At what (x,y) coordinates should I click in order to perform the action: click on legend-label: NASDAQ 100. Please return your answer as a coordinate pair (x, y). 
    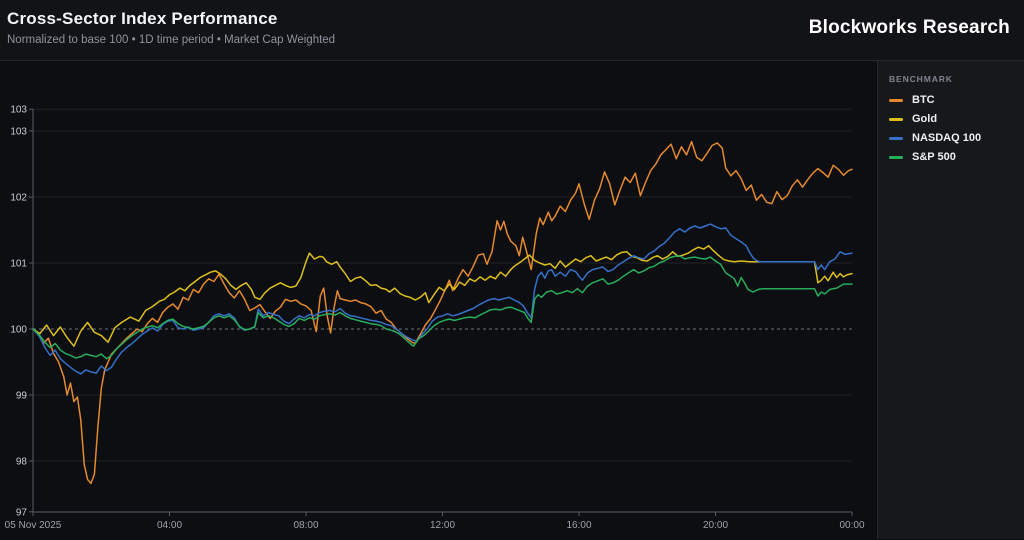
    Looking at the image, I should click on (947, 138).